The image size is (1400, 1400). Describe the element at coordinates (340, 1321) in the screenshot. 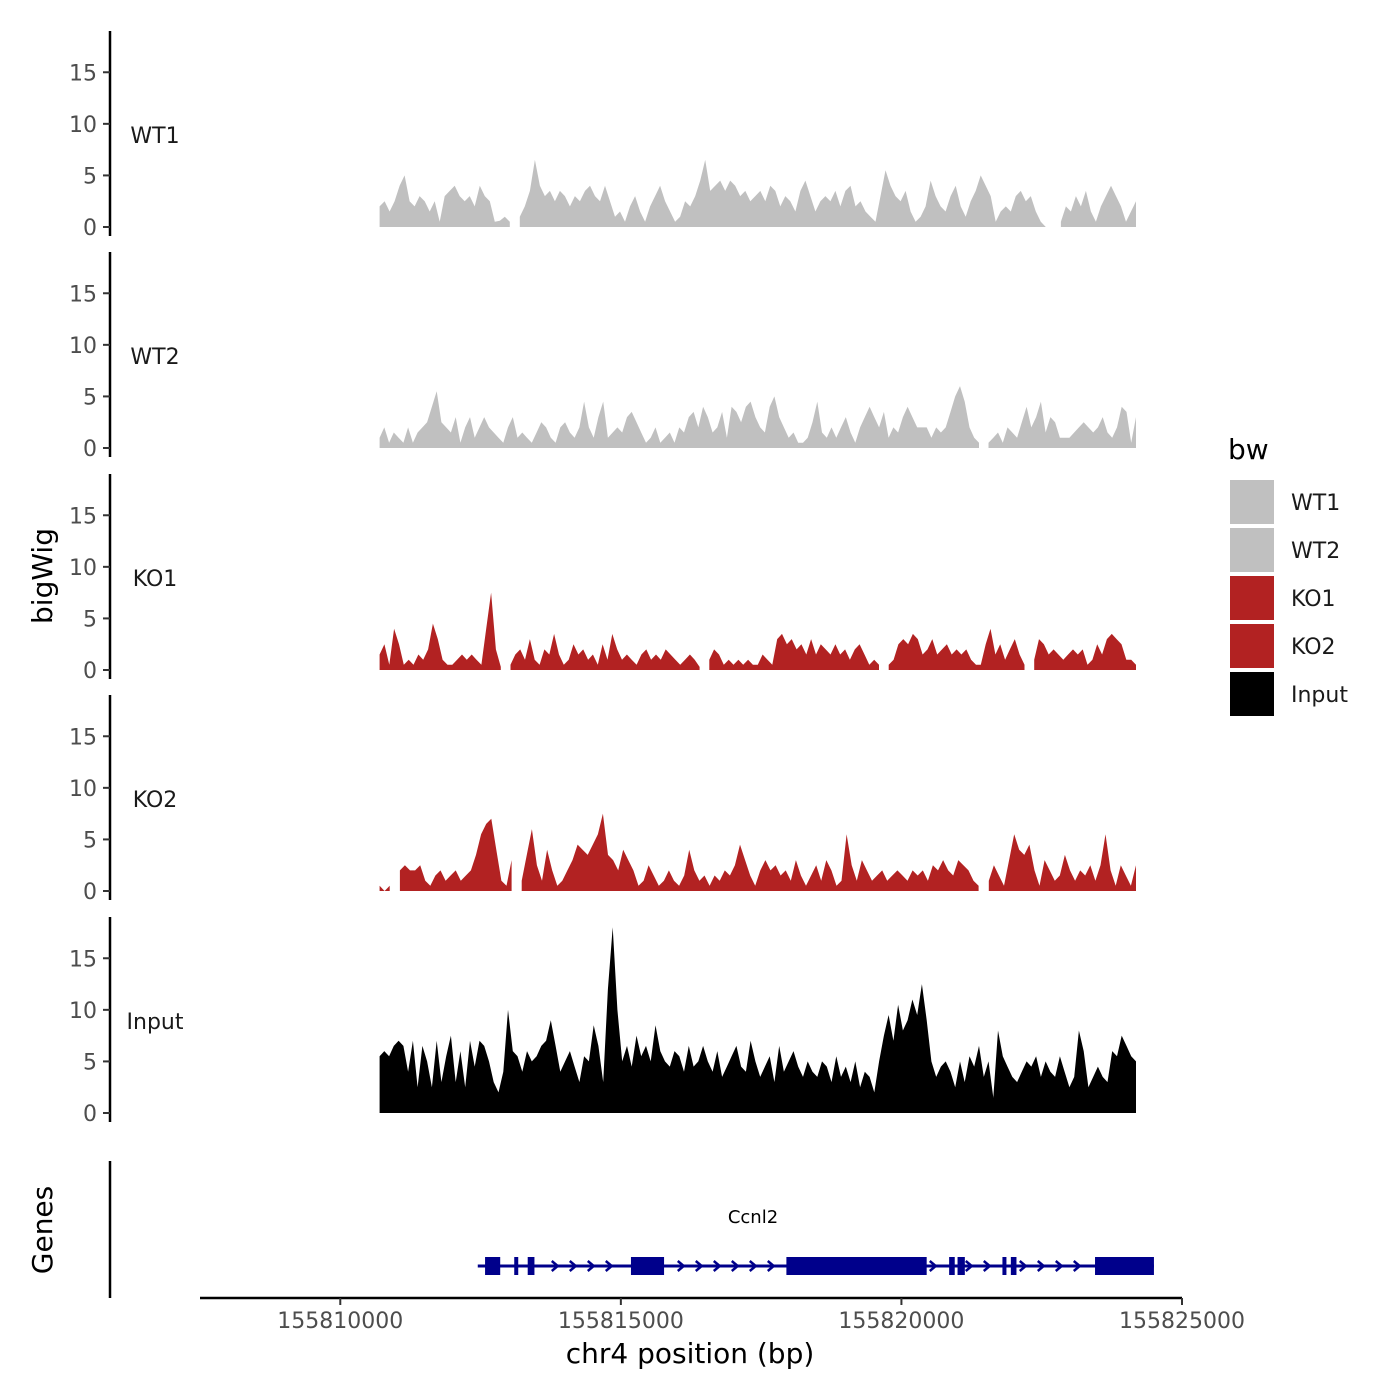

I see `x-tick-label: 155810000` at that location.